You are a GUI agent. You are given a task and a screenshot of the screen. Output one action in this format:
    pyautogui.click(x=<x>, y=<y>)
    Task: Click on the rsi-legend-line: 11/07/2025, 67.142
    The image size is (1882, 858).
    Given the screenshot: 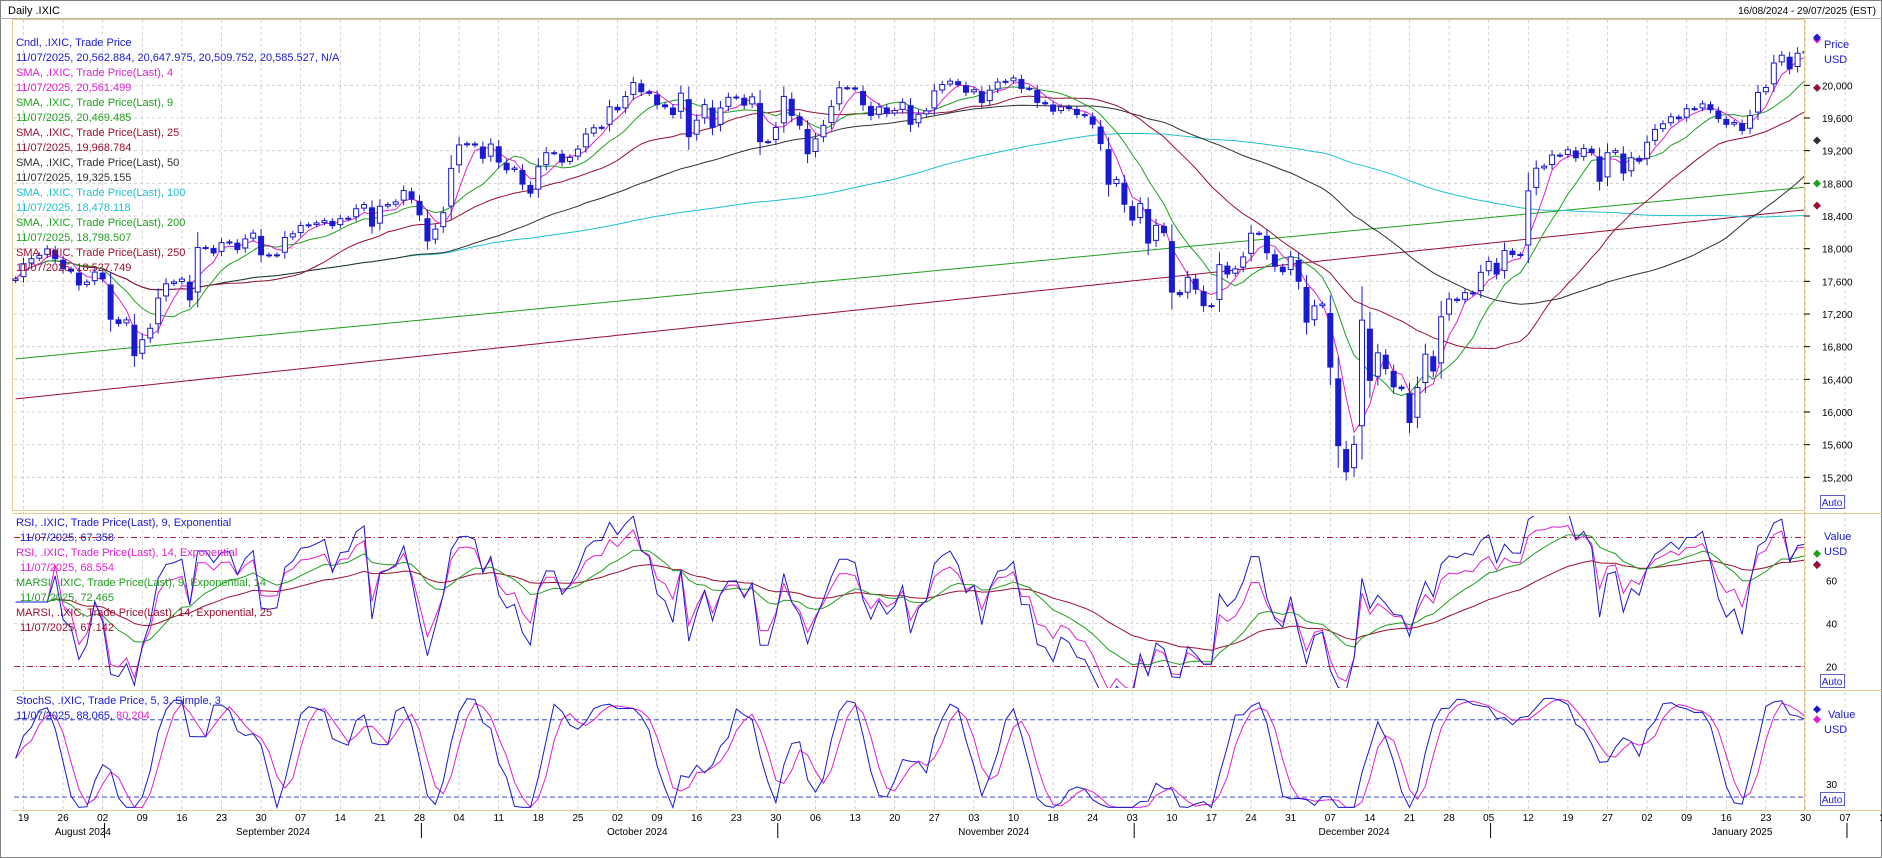 What is the action you would take?
    pyautogui.click(x=67, y=628)
    